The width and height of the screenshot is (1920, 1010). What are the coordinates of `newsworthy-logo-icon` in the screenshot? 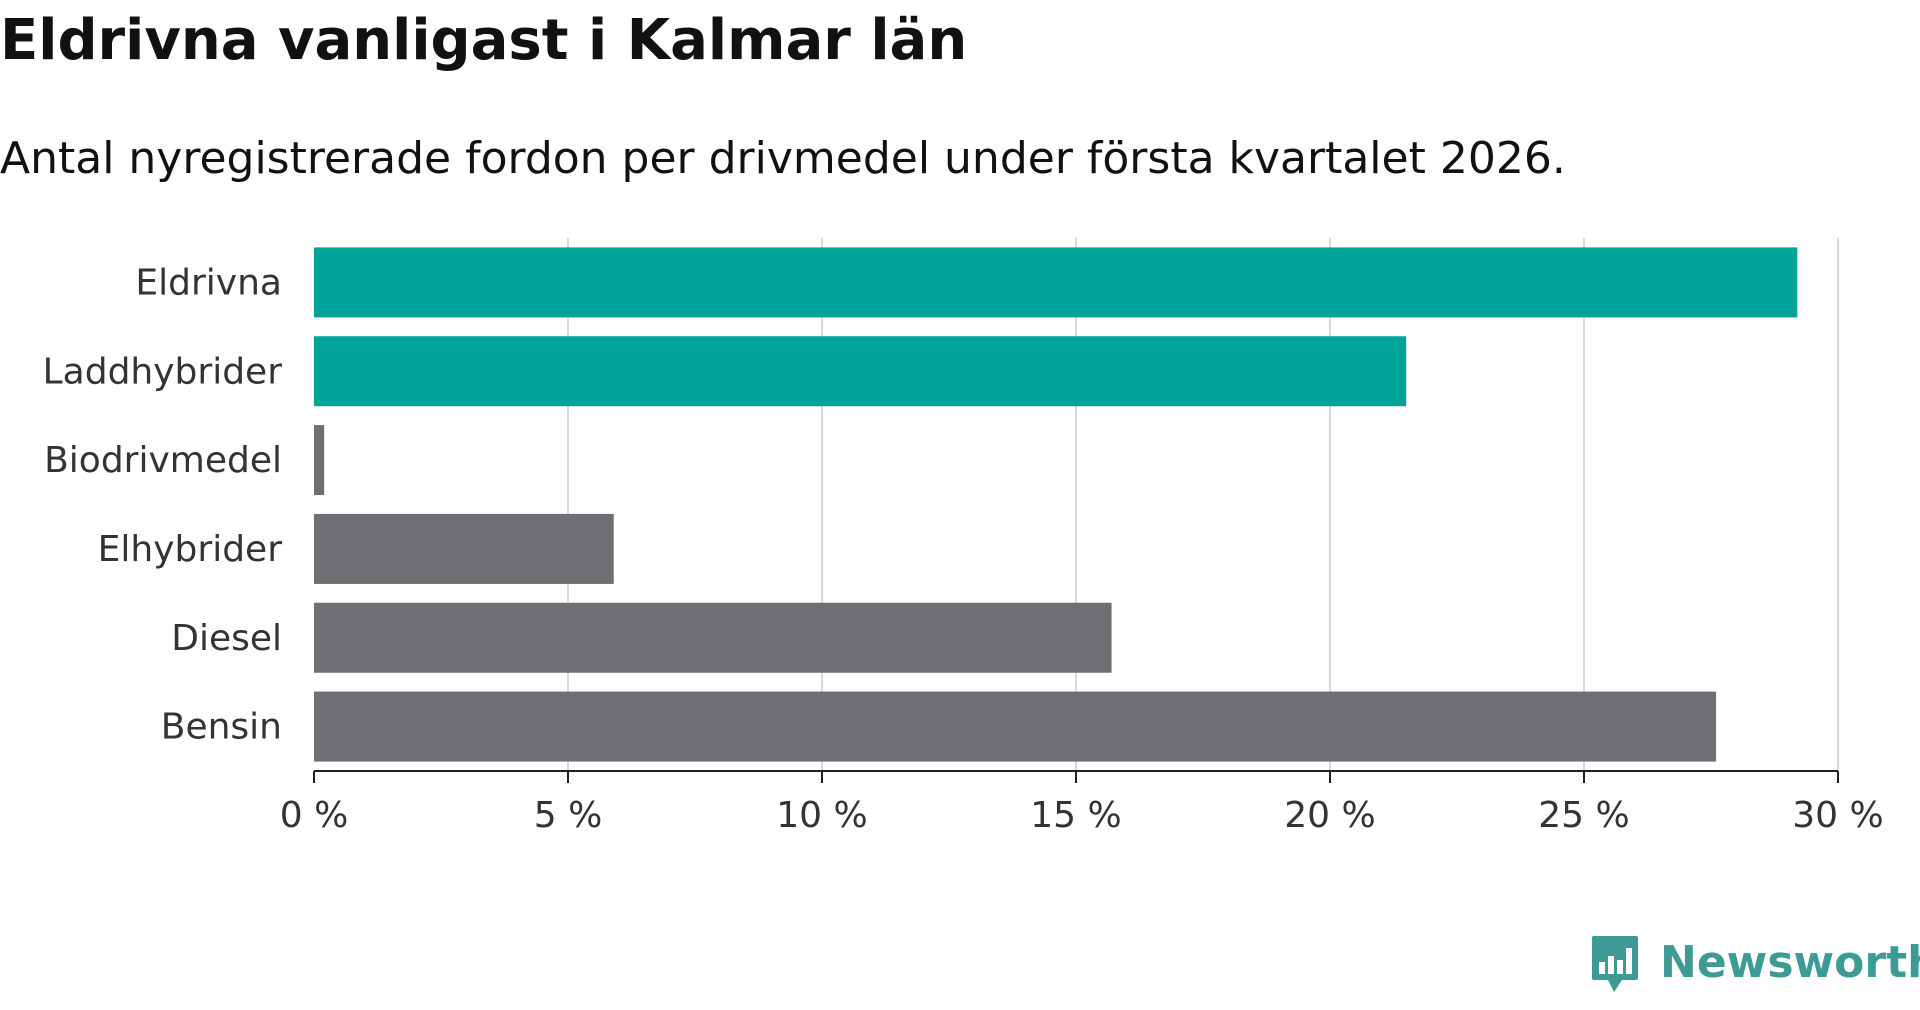 It's located at (1615, 964).